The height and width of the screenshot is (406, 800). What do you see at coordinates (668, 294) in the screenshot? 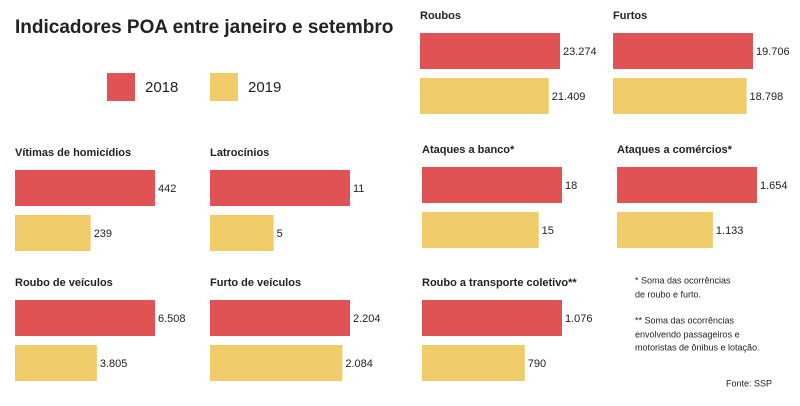
I see `note: de roubo e furto.` at bounding box center [668, 294].